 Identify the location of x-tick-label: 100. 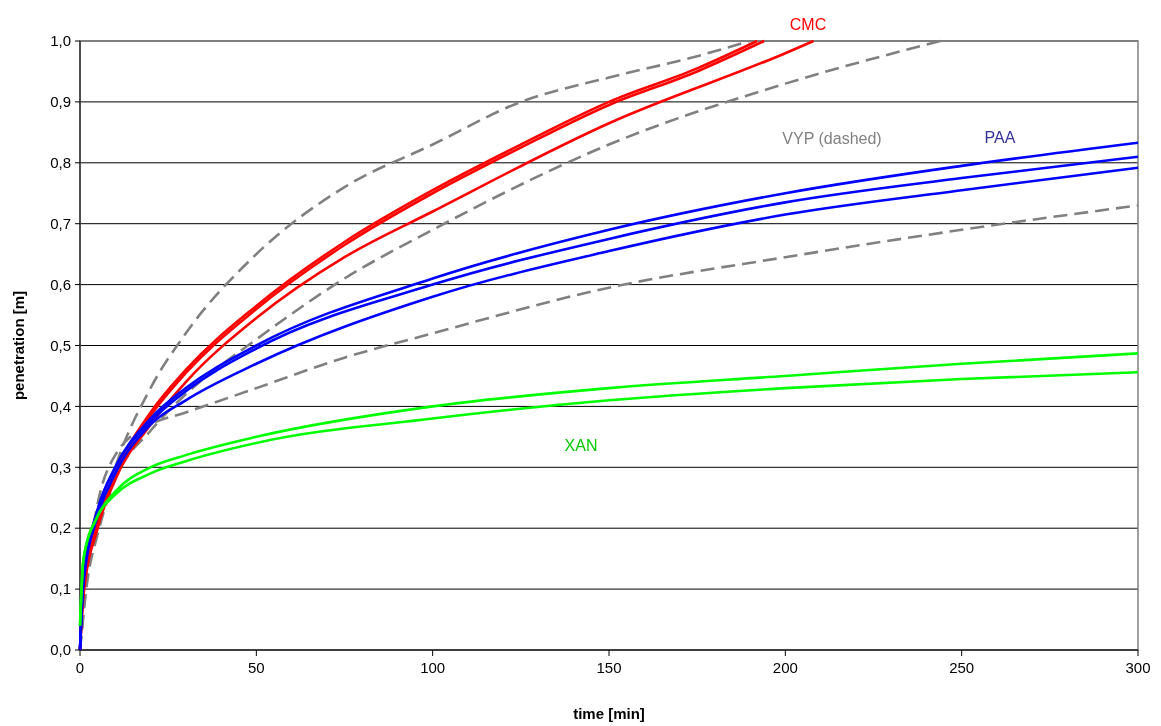
(433, 667).